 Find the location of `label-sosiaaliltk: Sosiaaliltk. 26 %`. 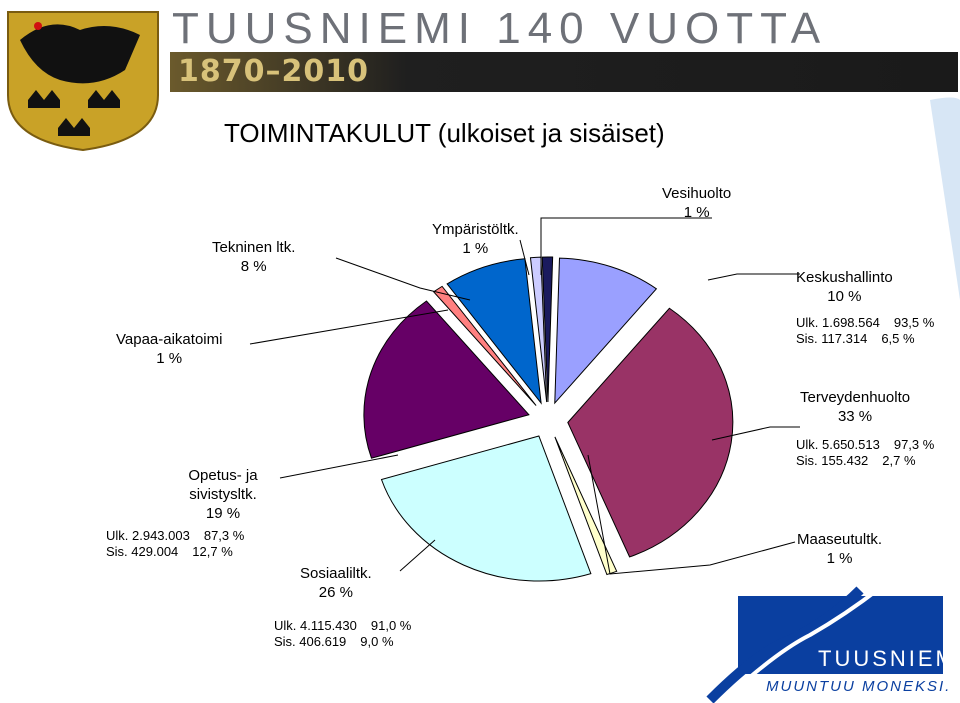

label-sosiaaliltk: Sosiaaliltk. 26 % is located at coordinates (336, 583).